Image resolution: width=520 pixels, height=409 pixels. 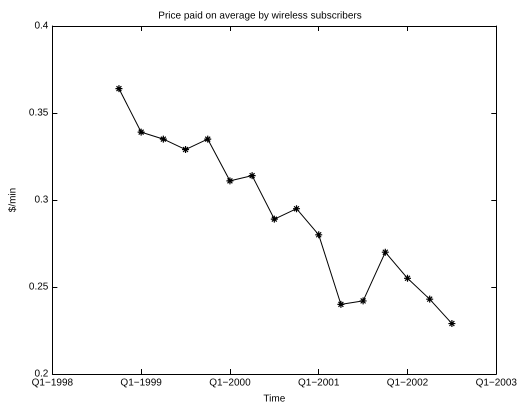 What do you see at coordinates (53, 383) in the screenshot?
I see `x-tick-label: Q1−1998` at bounding box center [53, 383].